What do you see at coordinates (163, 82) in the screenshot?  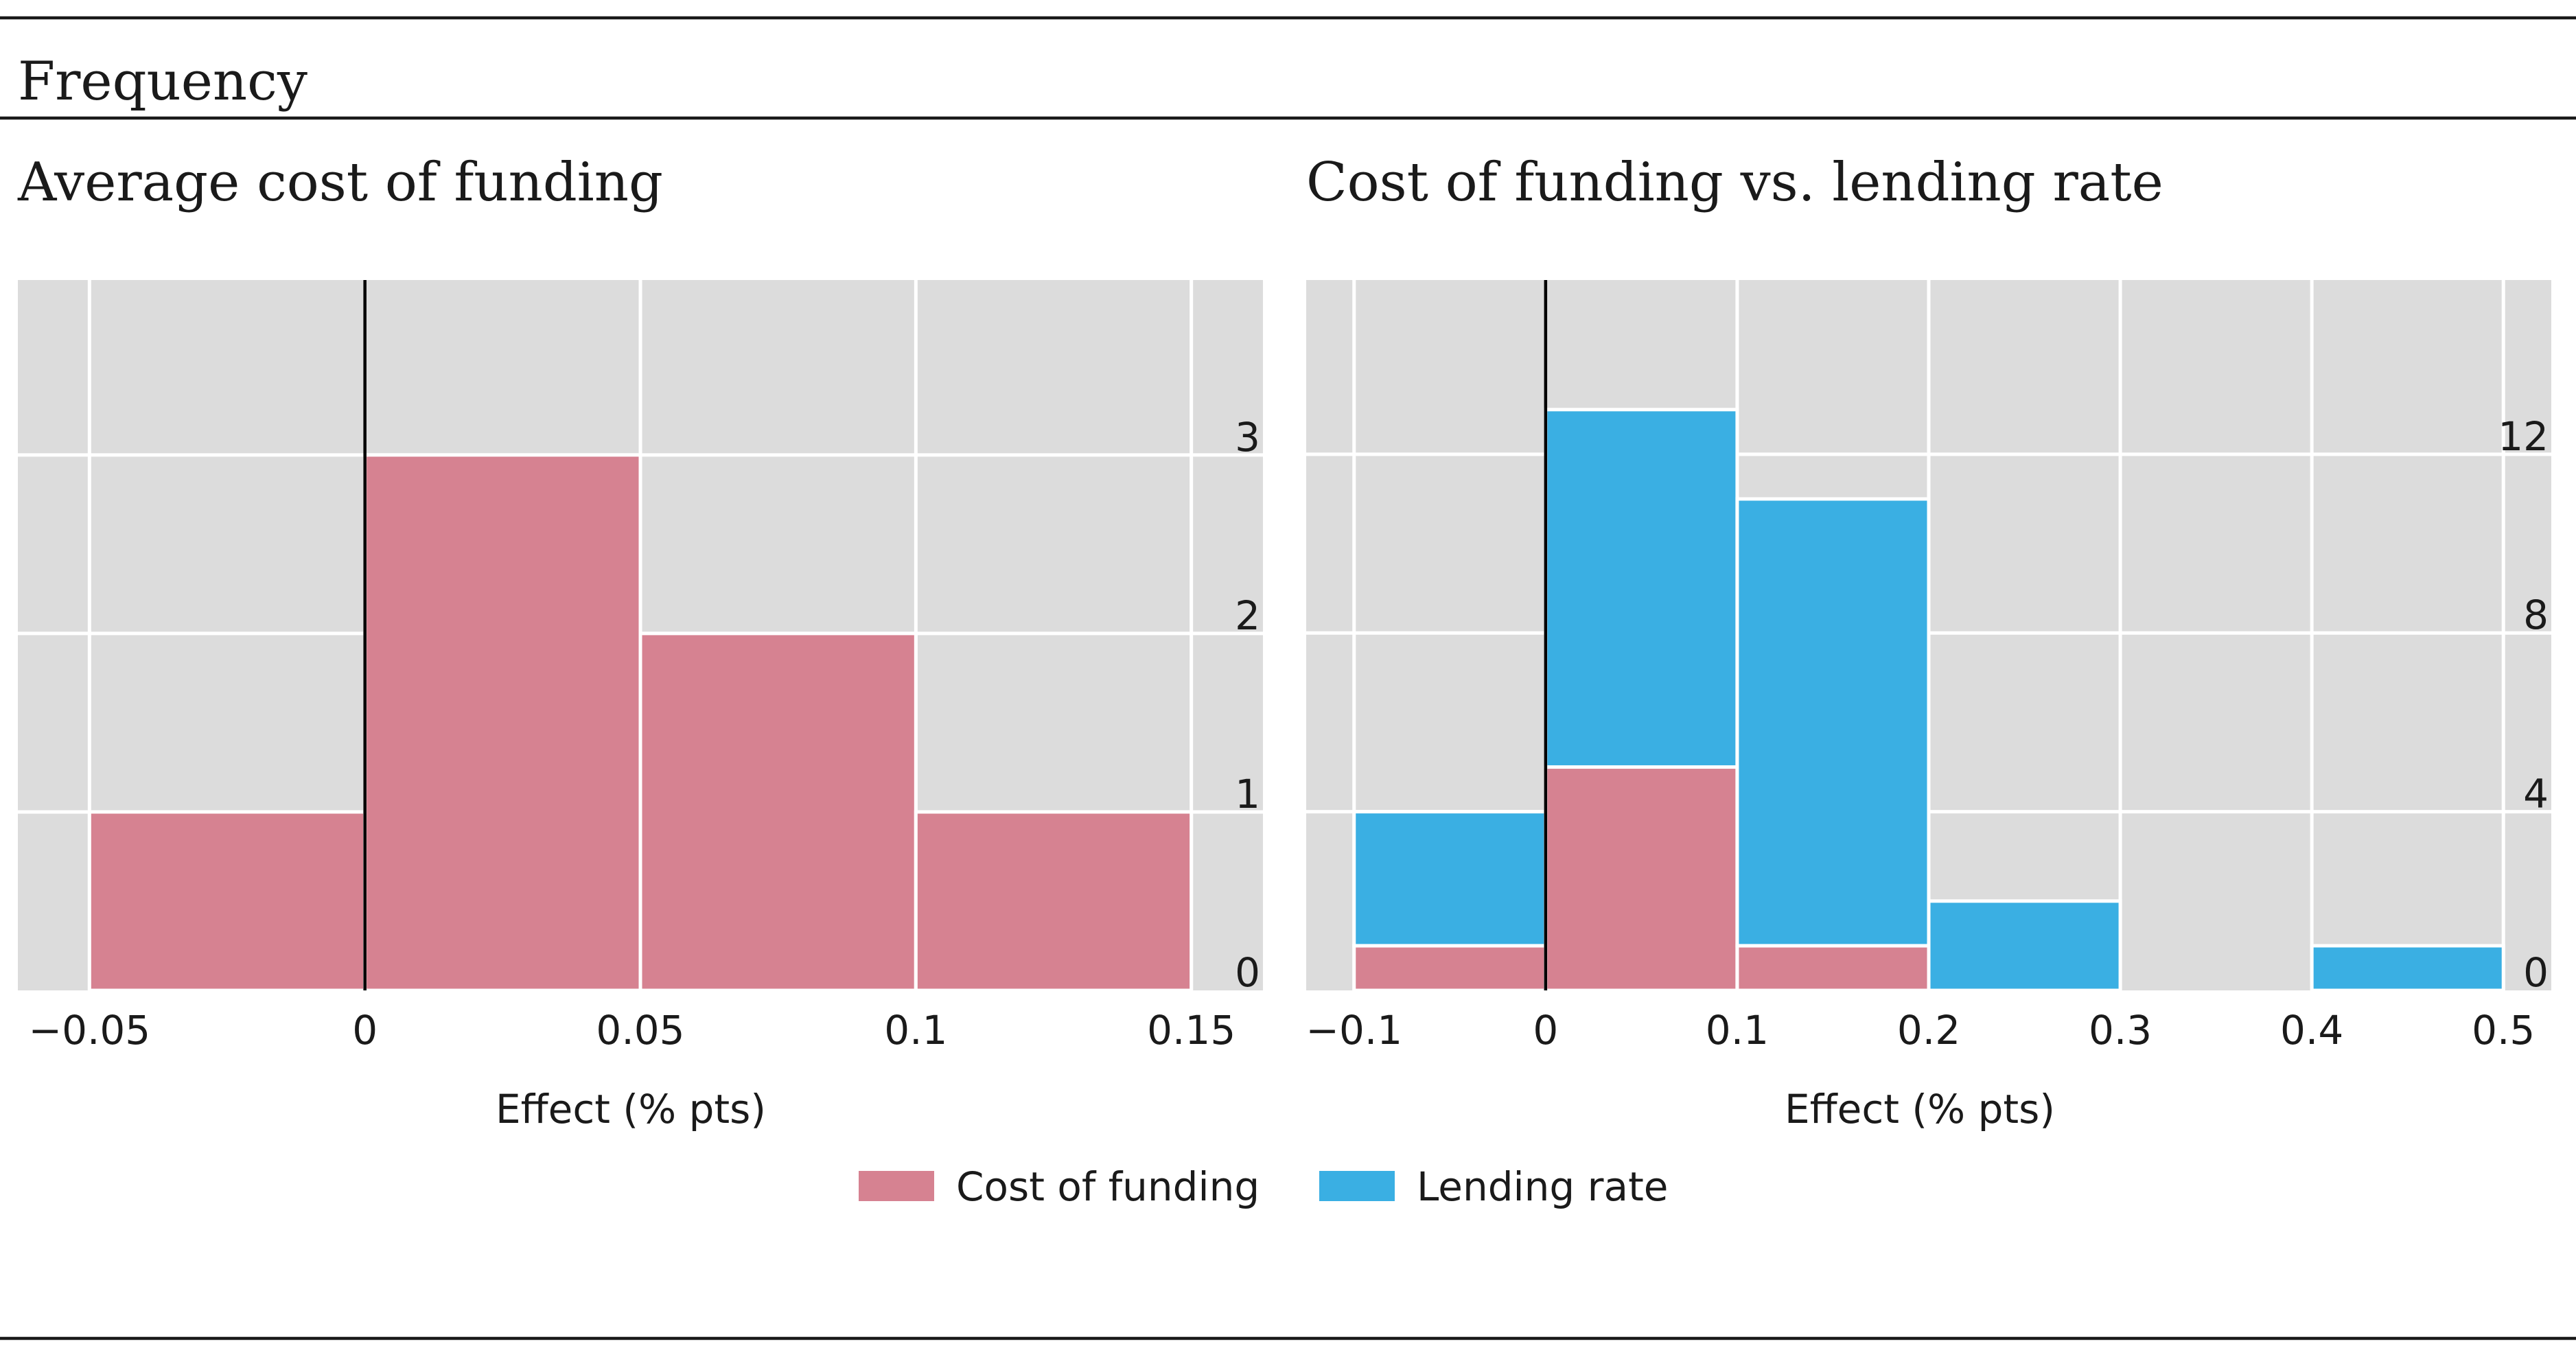 I see `frequency-header: Frequency` at bounding box center [163, 82].